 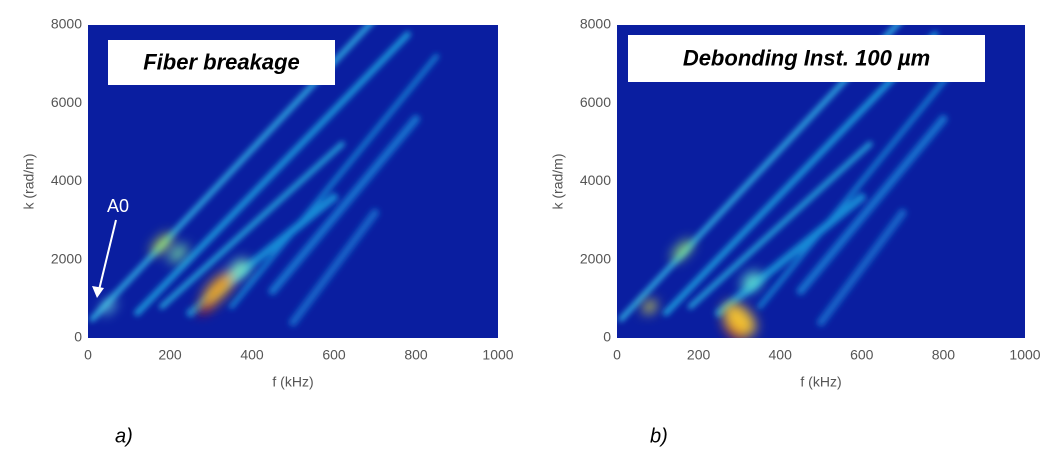 I want to click on annotation: Debonding Inst. 100 µm, so click(x=806, y=57).